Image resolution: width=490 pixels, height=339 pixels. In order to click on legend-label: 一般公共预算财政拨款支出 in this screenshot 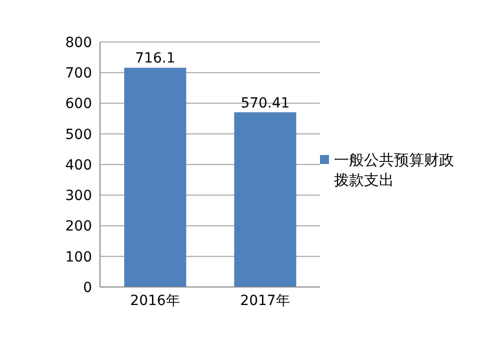, I will do `click(394, 170)`.